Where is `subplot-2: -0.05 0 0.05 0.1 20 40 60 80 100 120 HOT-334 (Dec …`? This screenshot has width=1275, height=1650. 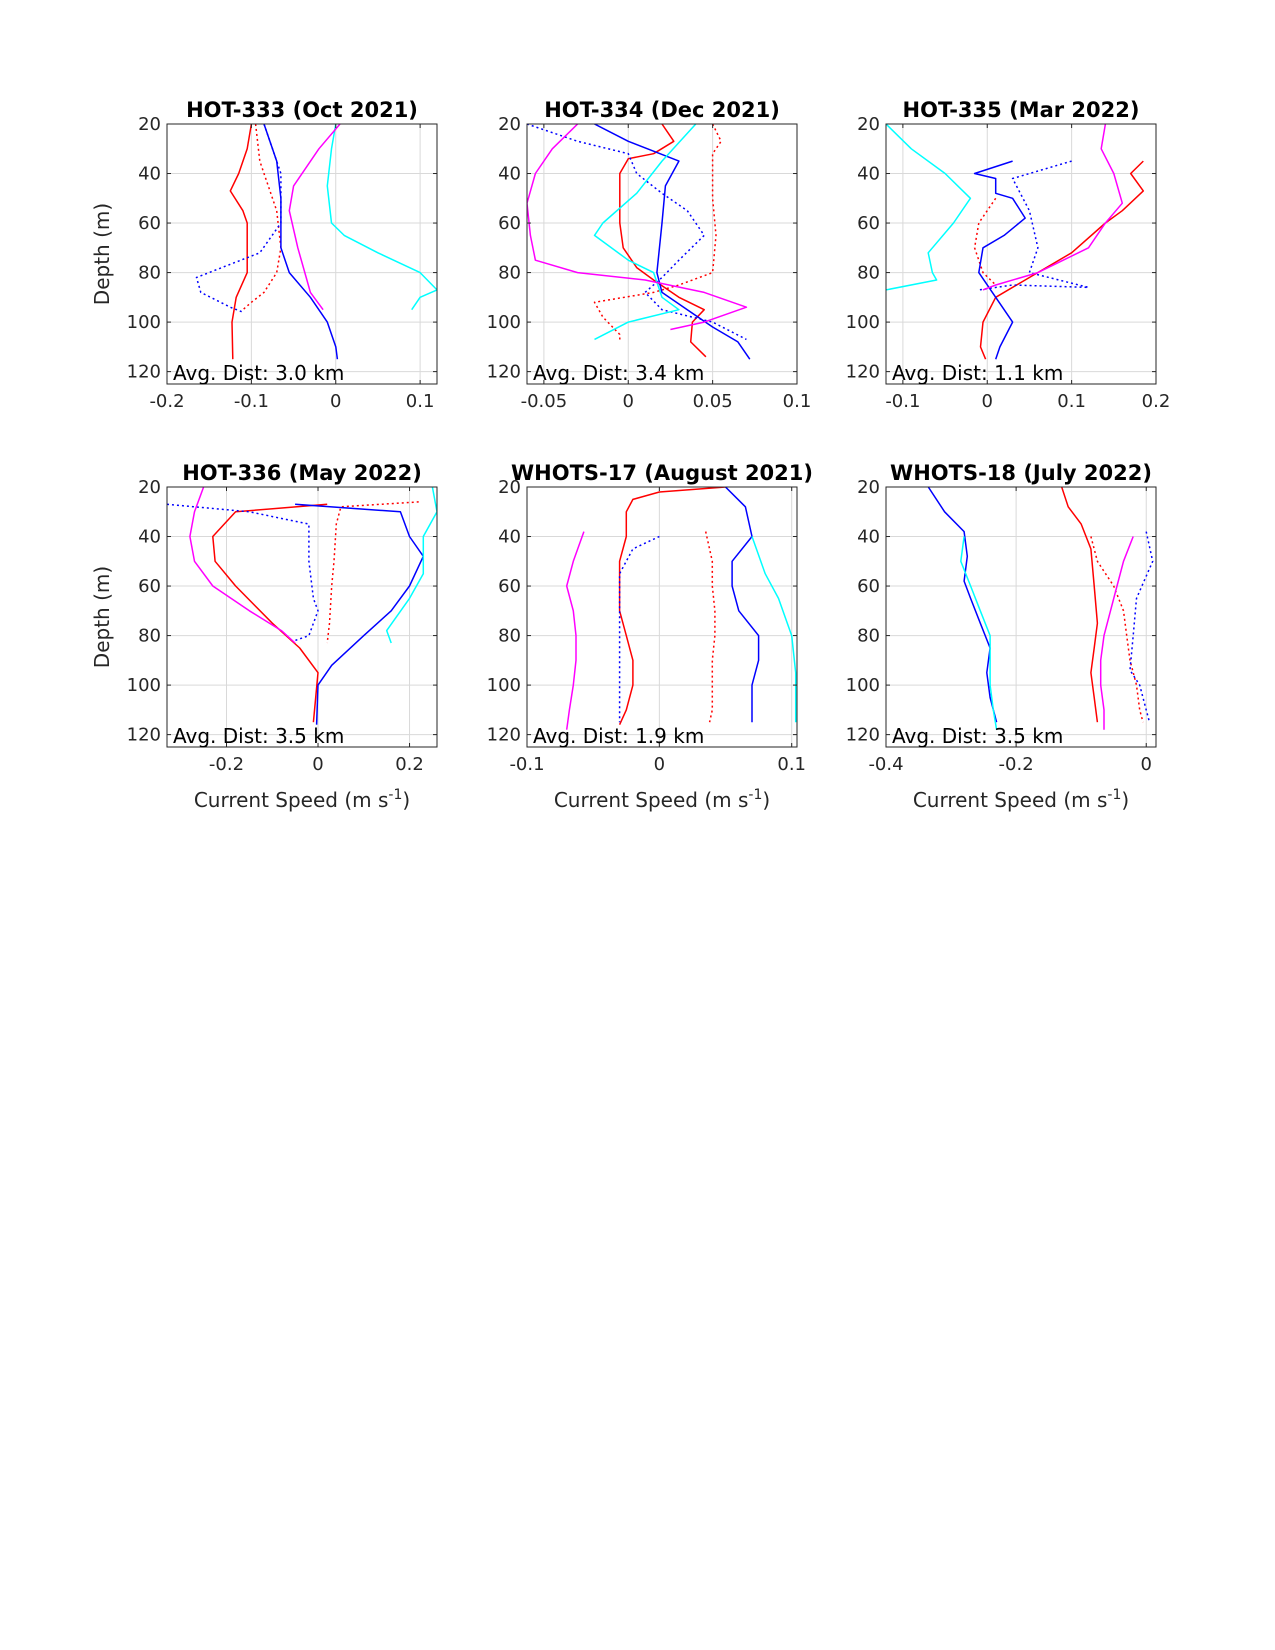 subplot-2: -0.05 0 0.05 0.1 20 40 60 80 100 120 HOT-334 (Dec … is located at coordinates (649, 255).